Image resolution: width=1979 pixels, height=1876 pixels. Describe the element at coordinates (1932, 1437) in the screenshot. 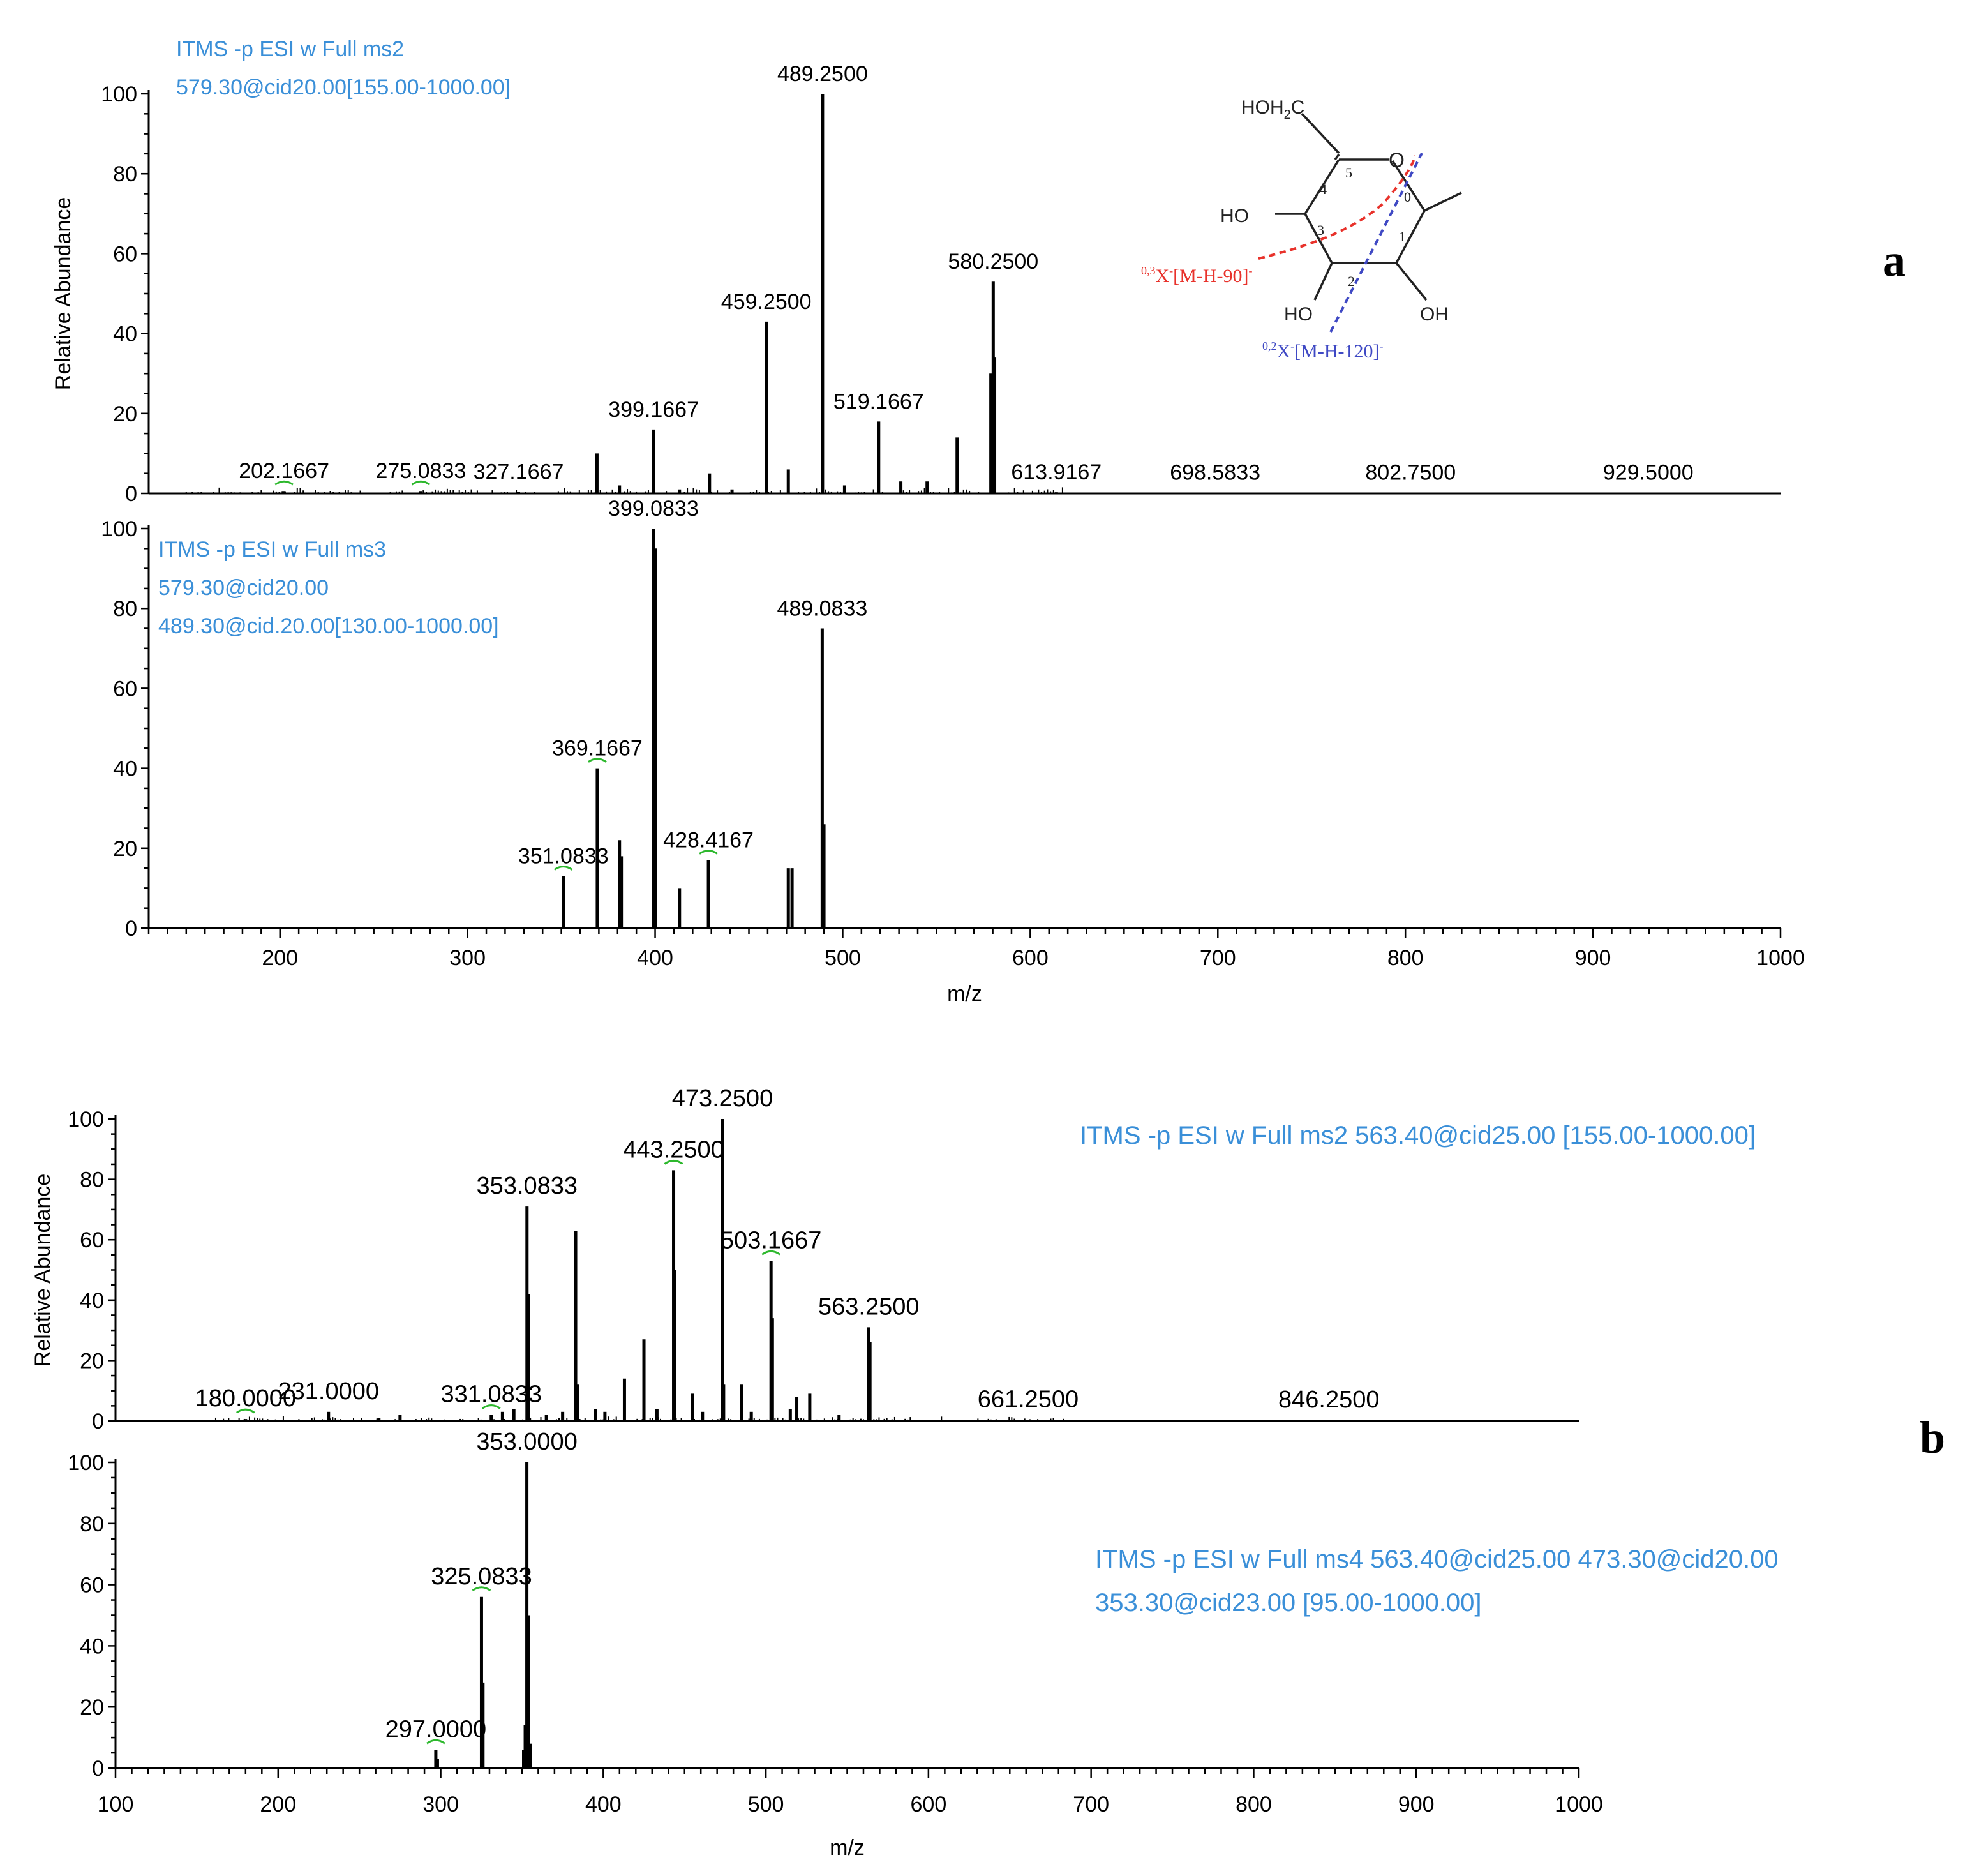

I see `panel-letter-b: b` at that location.